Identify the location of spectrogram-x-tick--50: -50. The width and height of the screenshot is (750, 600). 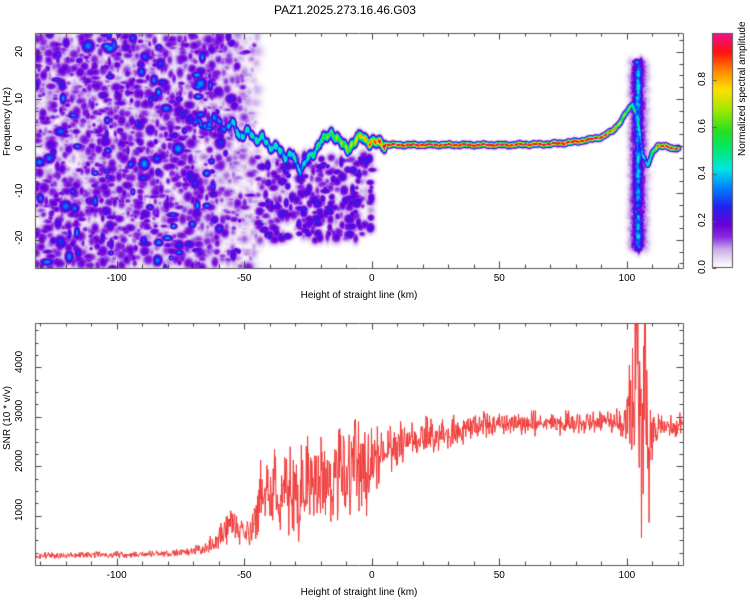
(244, 278).